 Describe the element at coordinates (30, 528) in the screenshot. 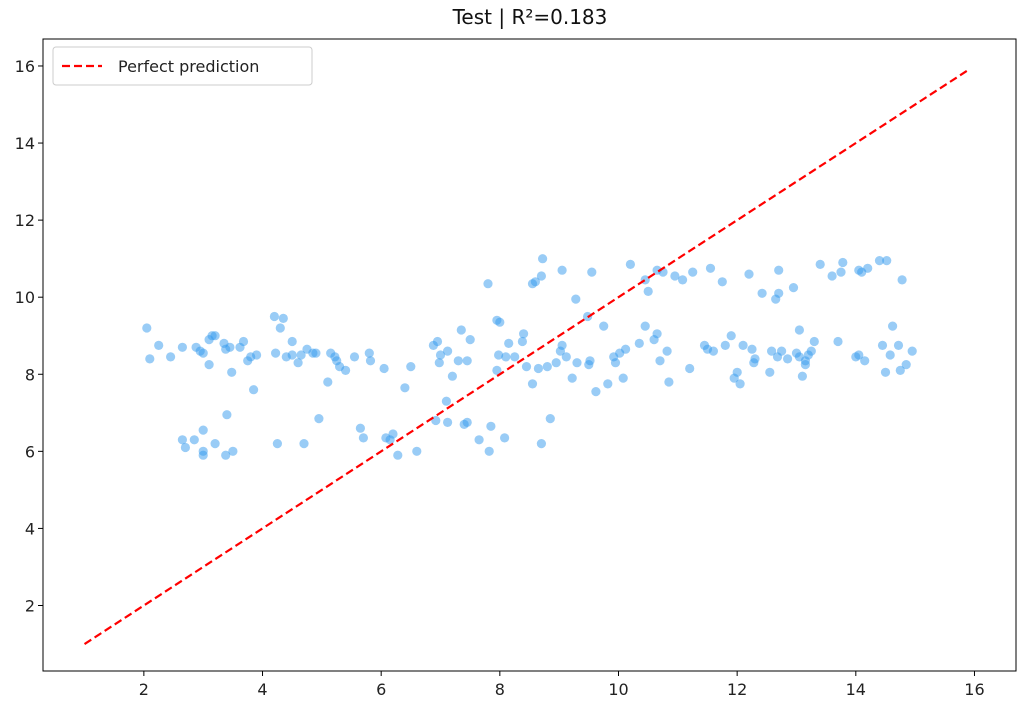

I see `y-tick-label: 4` at that location.